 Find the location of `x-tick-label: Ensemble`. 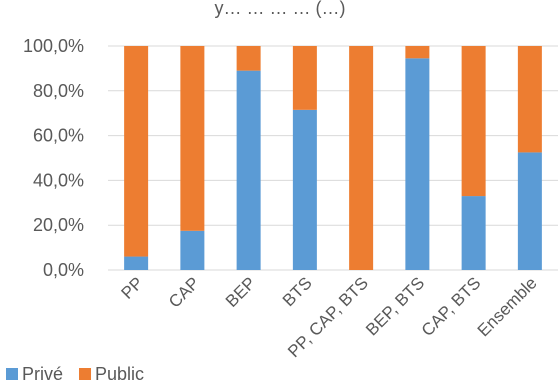

x-tick-label: Ensemble is located at coordinates (507, 306).